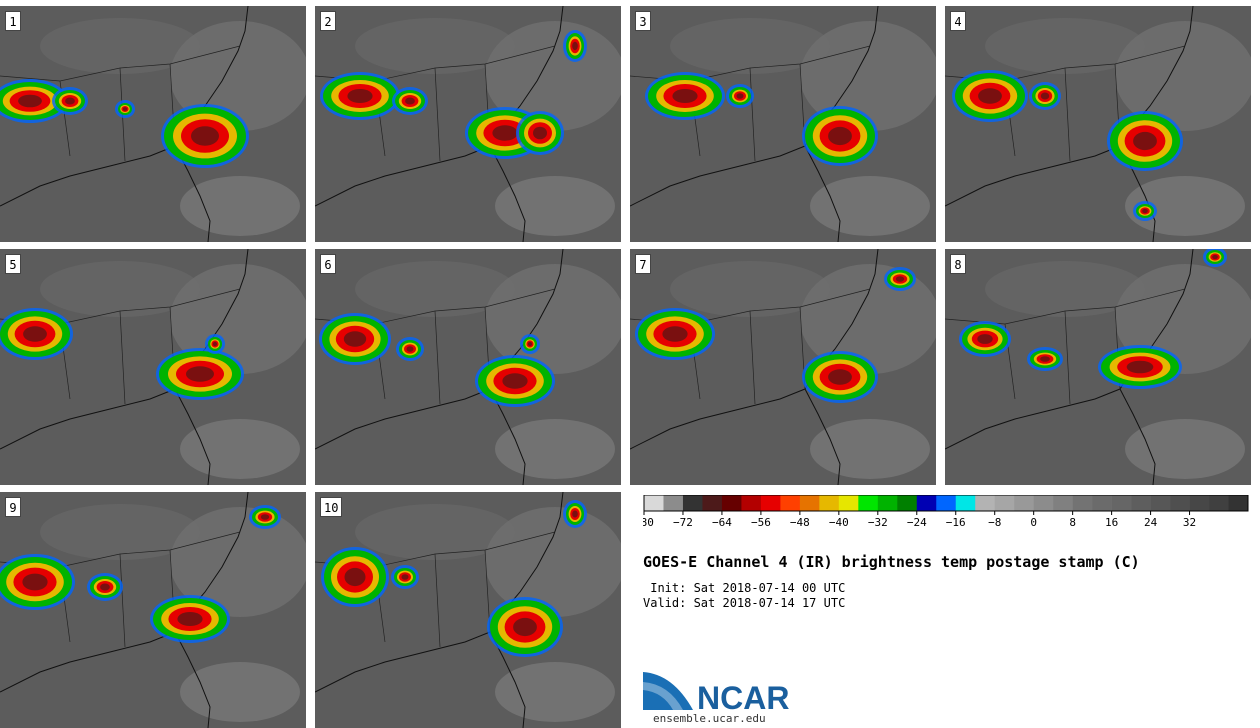  Describe the element at coordinates (761, 522) in the screenshot. I see `colorbar-tick-label: −56` at that location.